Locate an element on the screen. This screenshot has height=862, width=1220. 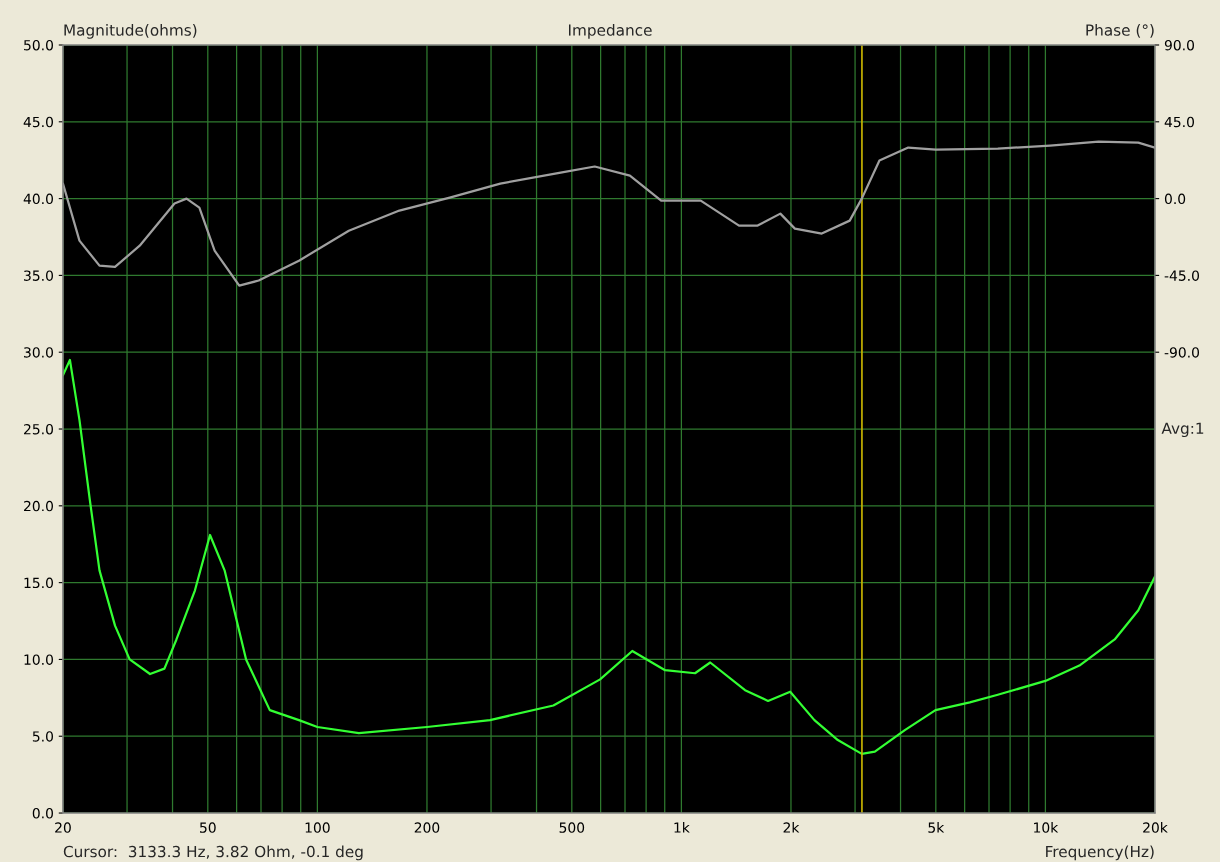
x-tick-label: 20k is located at coordinates (1155, 827).